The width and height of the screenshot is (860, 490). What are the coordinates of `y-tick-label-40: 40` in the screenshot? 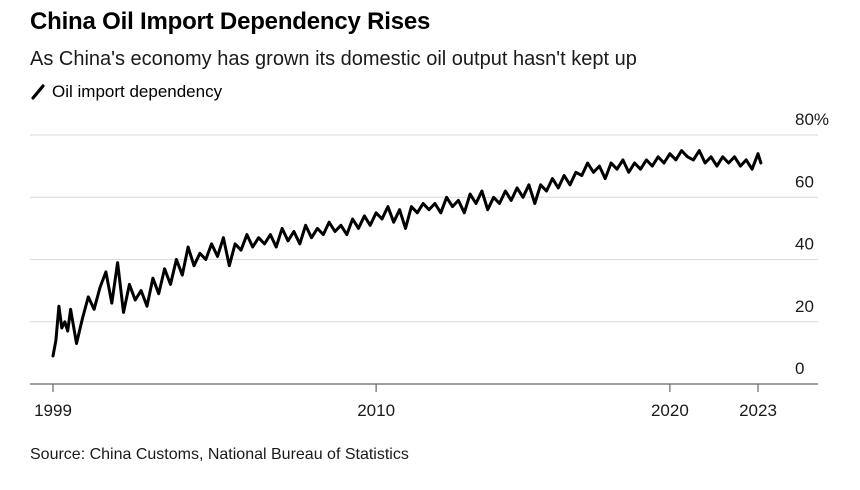 It's located at (804, 244).